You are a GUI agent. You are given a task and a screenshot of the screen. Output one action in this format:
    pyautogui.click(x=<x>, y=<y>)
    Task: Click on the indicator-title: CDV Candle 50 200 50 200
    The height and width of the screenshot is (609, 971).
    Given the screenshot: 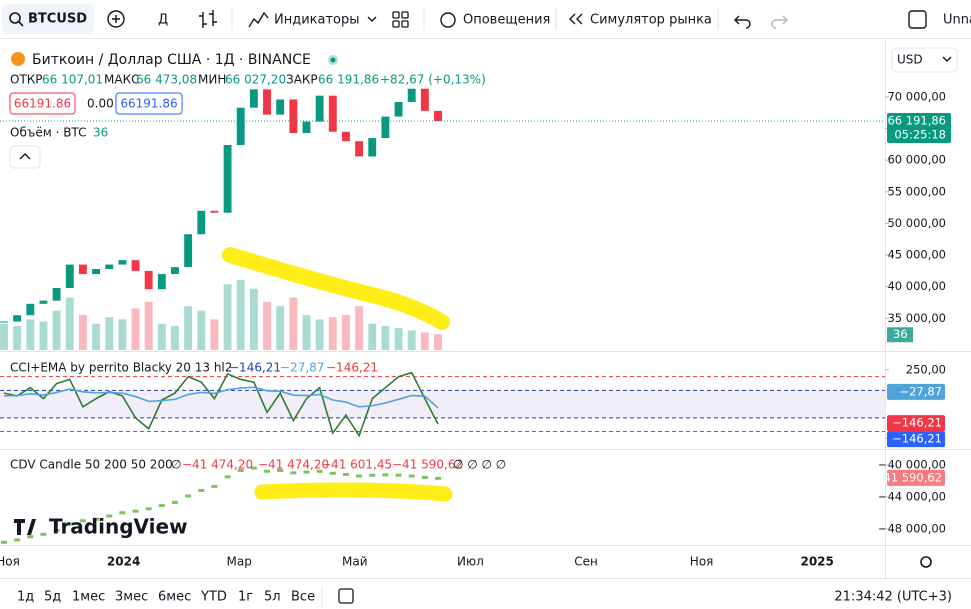 What is the action you would take?
    pyautogui.click(x=91, y=465)
    